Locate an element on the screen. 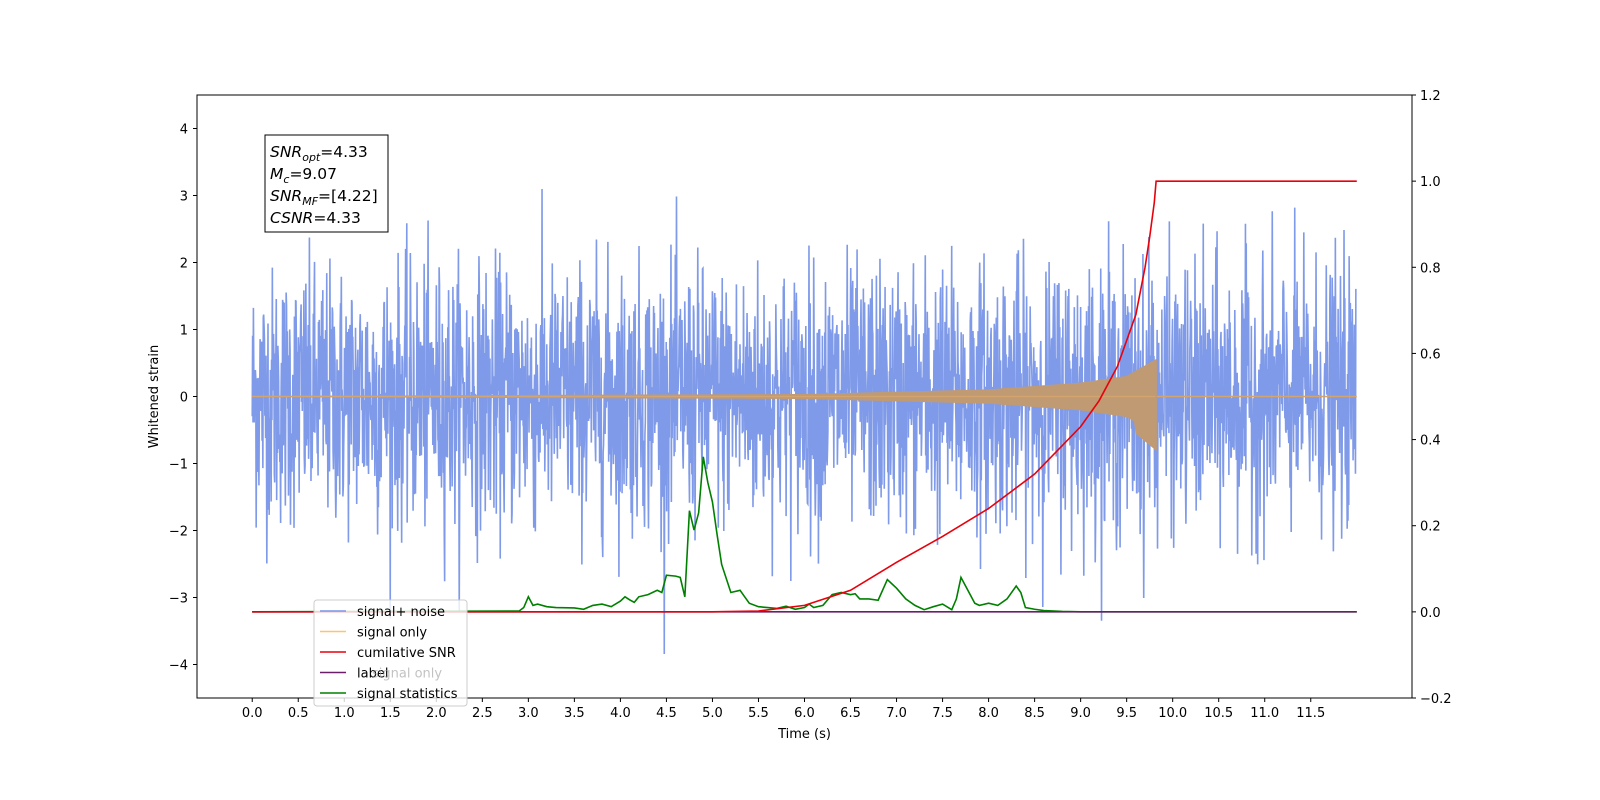  y2-tick-label: −0.2 is located at coordinates (1436, 699).